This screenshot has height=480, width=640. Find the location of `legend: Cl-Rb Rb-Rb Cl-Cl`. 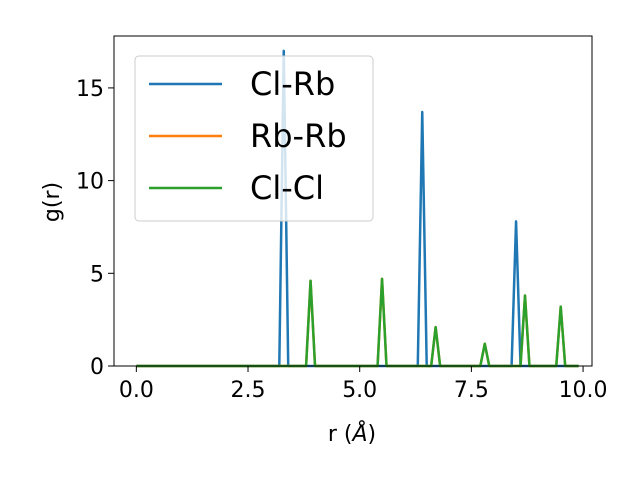

legend: Cl-Rb Rb-Rb Cl-Cl is located at coordinates (254, 138).